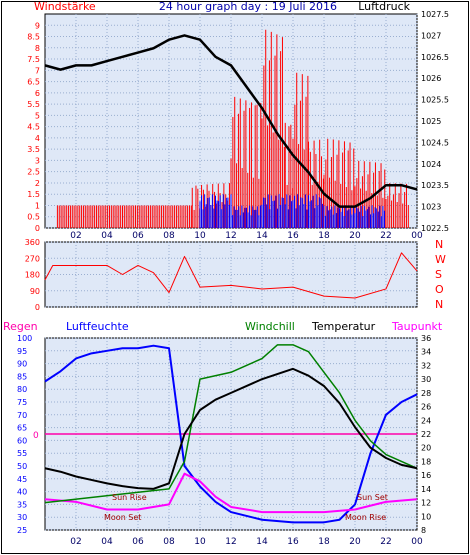  What do you see at coordinates (230, 542) in the screenshot?
I see `x-tick-label: 12` at bounding box center [230, 542].